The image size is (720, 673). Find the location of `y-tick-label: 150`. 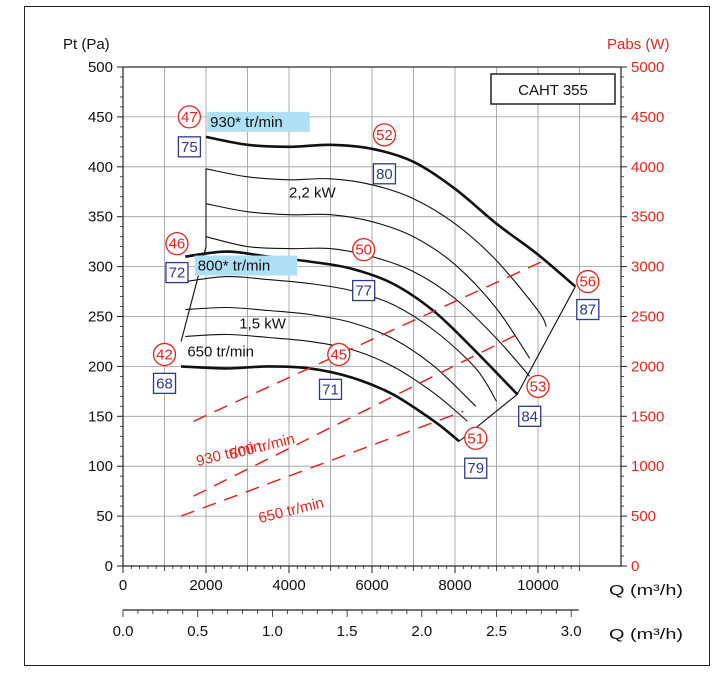

y-tick-label: 150 is located at coordinates (100, 416).